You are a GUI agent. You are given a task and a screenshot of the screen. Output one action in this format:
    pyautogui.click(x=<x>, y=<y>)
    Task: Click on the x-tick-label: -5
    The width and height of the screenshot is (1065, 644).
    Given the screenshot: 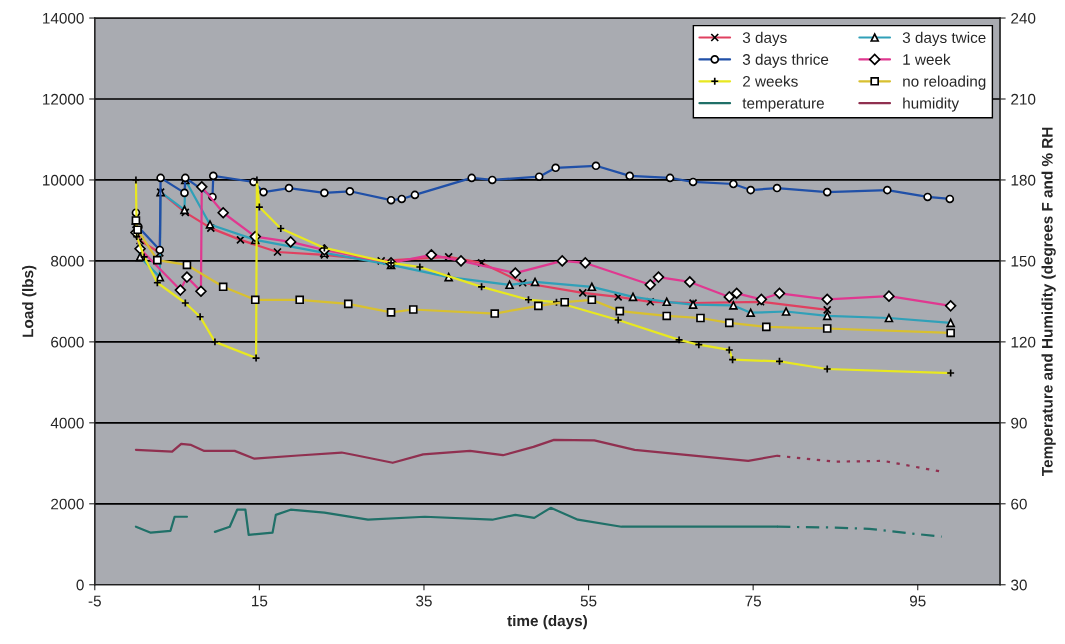 What is the action you would take?
    pyautogui.click(x=94, y=601)
    